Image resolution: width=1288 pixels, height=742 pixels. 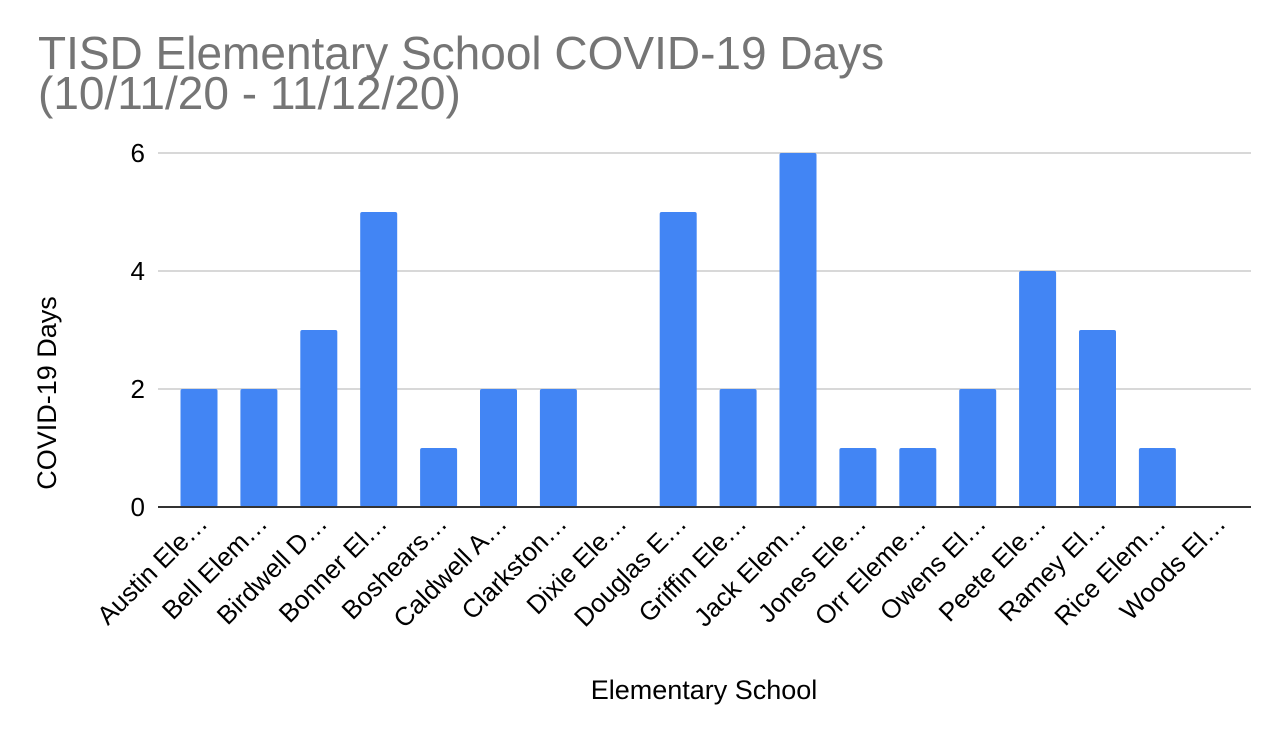 I want to click on y-tick-label: 2, so click(x=138, y=389).